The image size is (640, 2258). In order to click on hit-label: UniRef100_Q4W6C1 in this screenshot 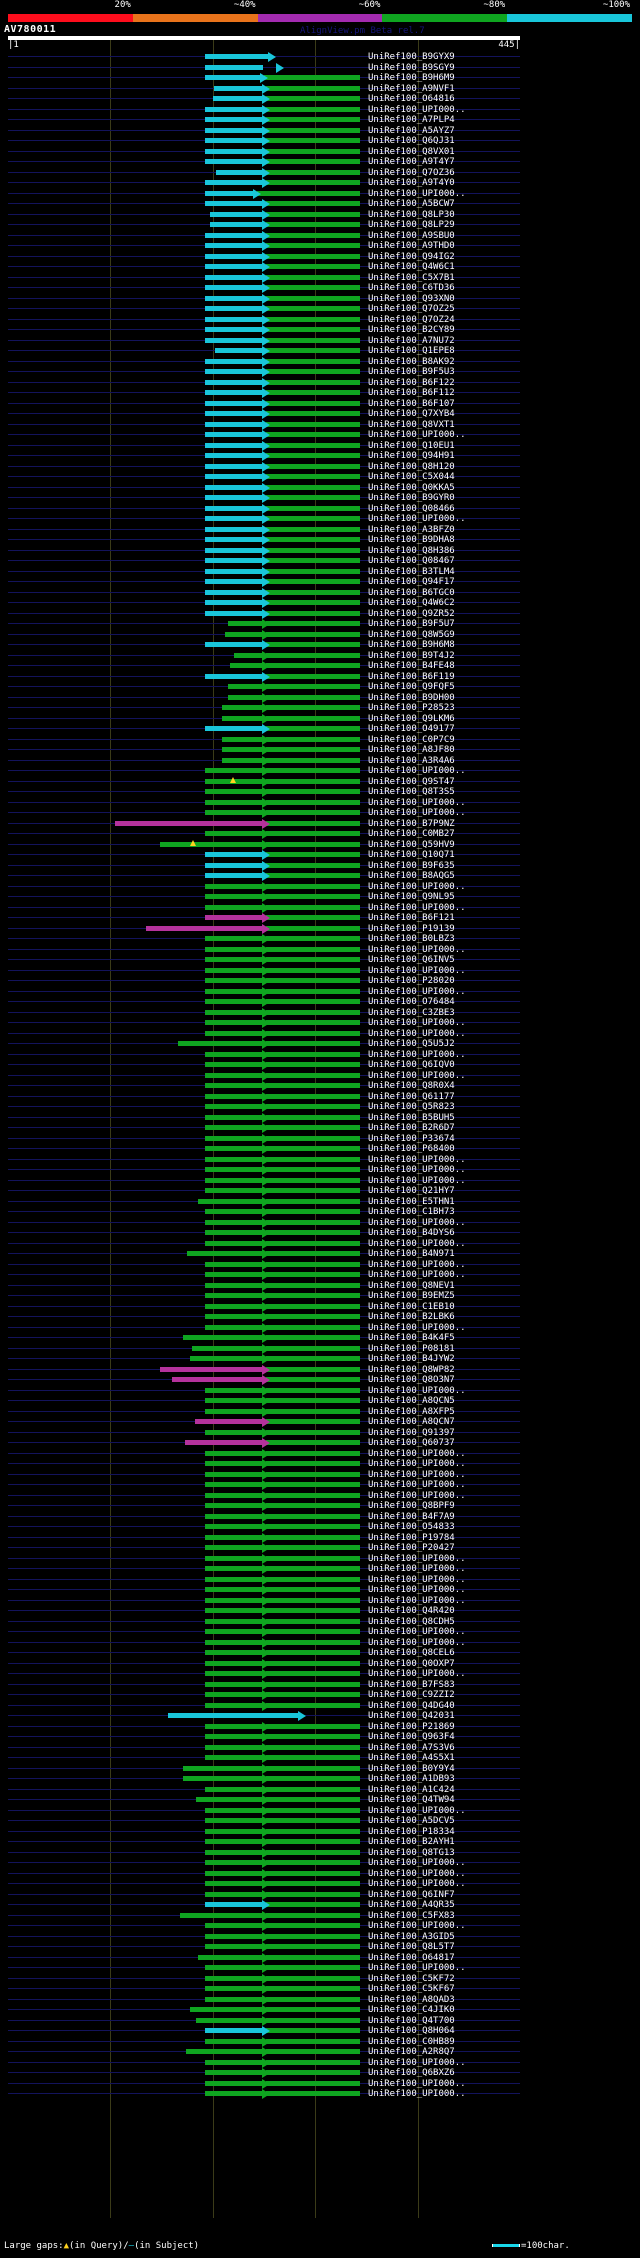, I will do `click(411, 267)`.